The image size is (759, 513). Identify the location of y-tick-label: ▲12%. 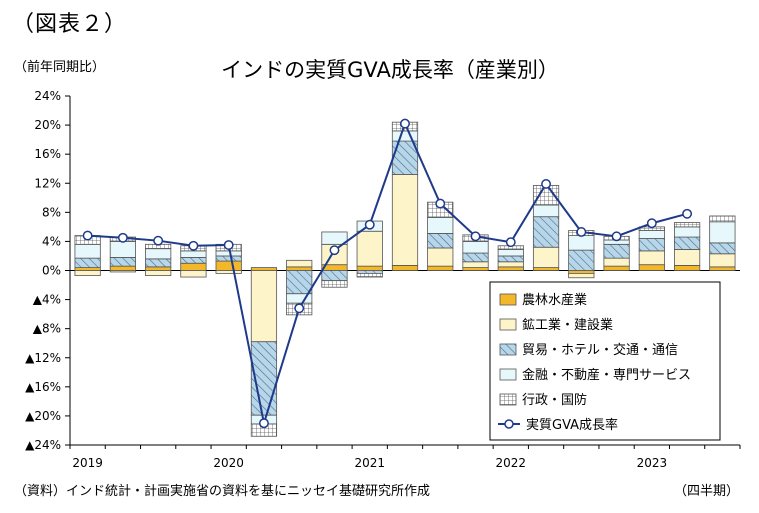
(43, 358).